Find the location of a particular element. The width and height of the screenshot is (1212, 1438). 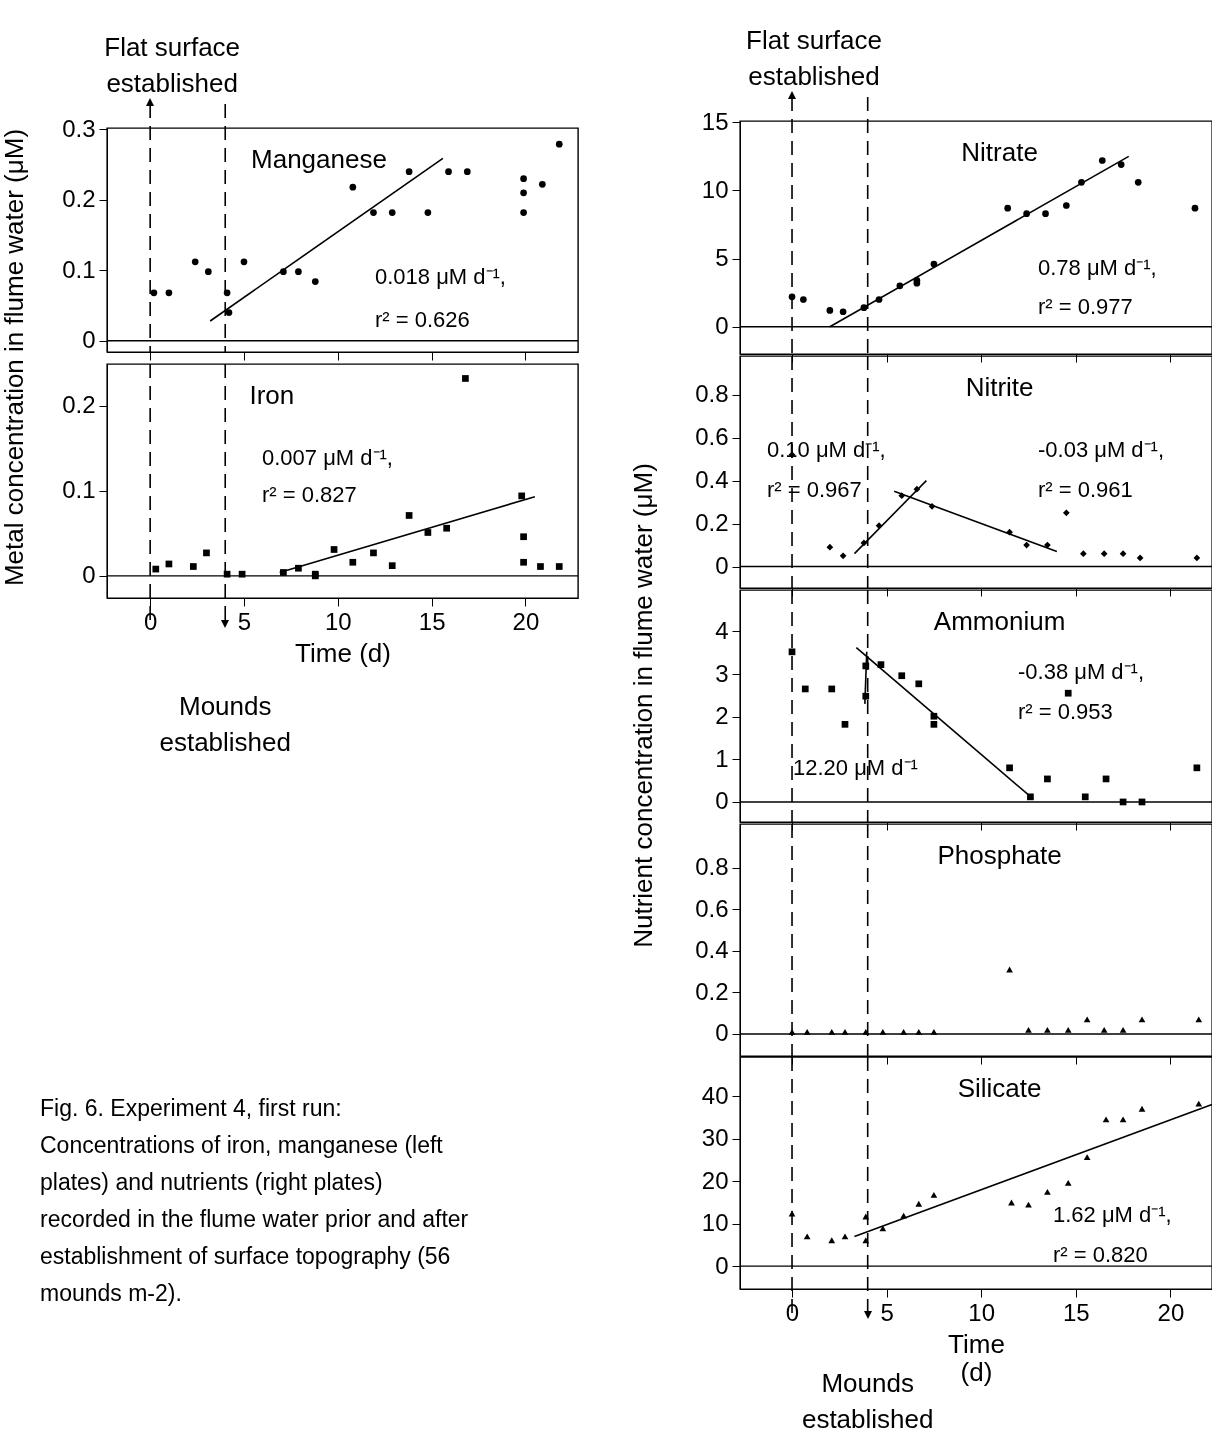

annotation: 0.018 μM d⁻¹, is located at coordinates (440, 276).